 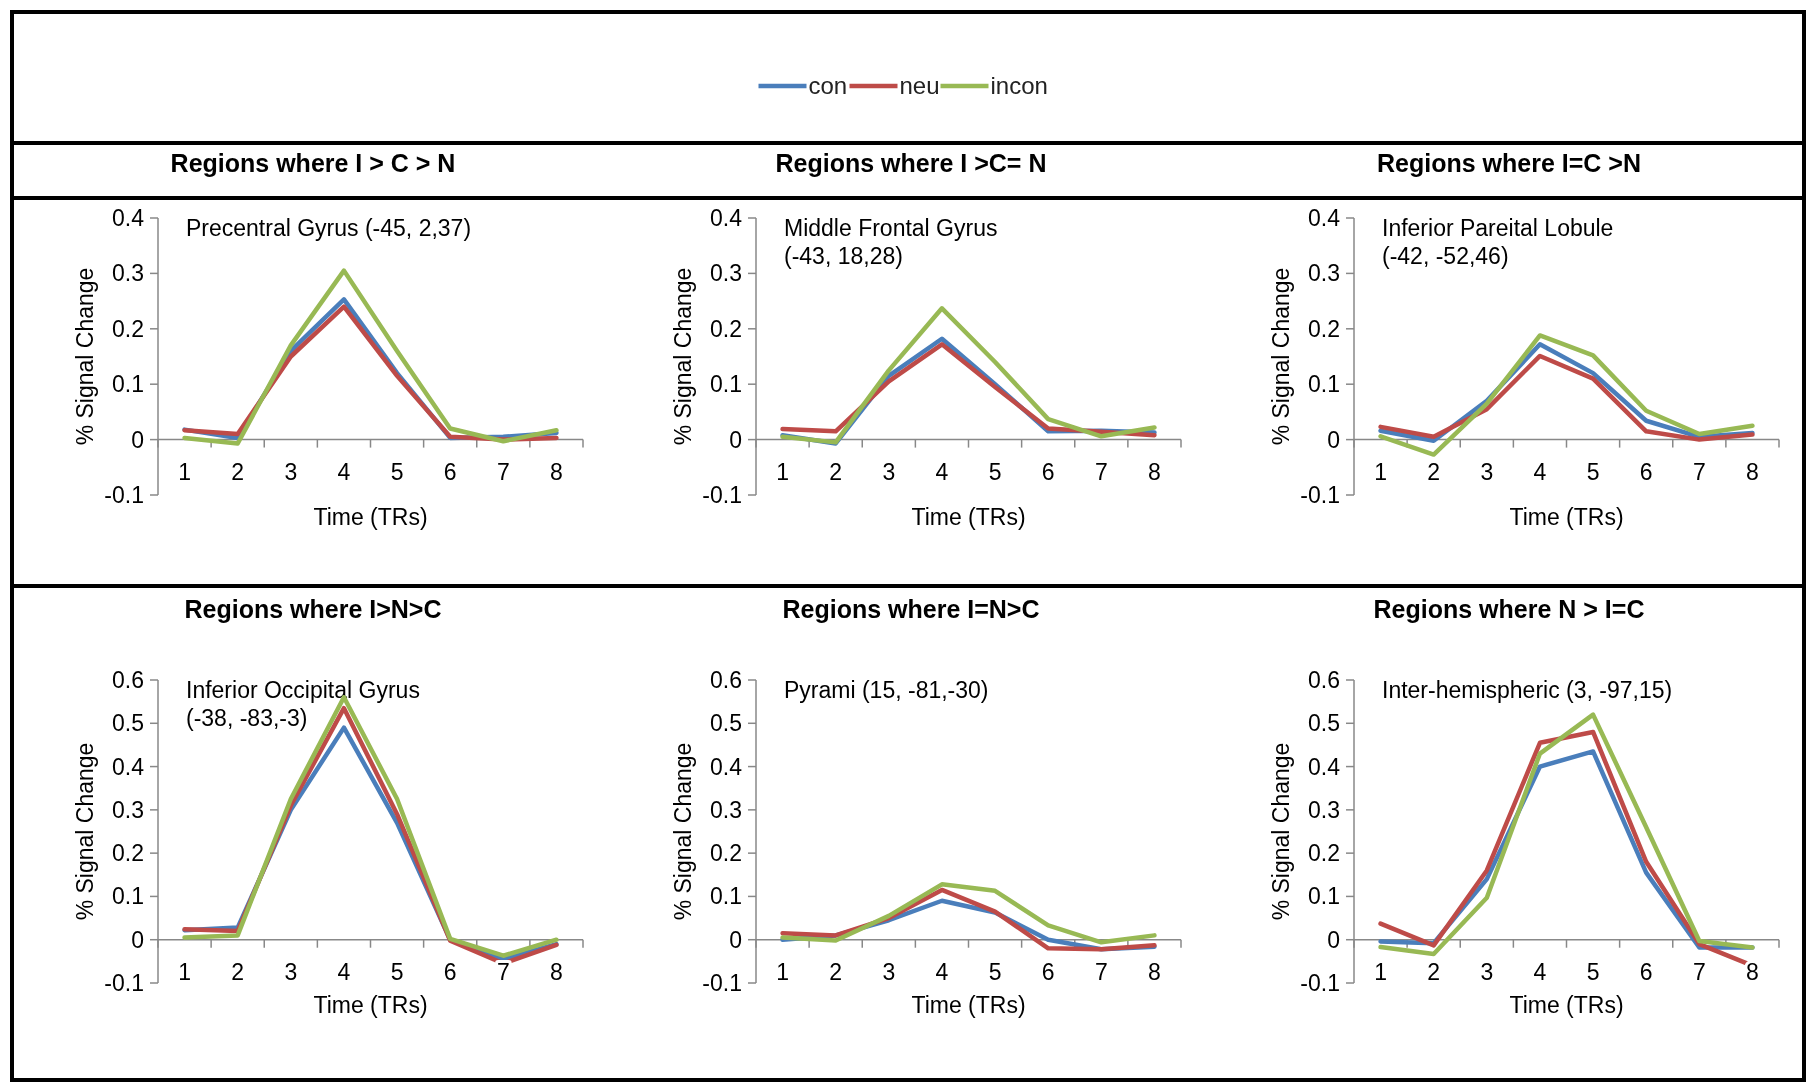 I want to click on chart-title: Regions where I>N>C, so click(x=313, y=609).